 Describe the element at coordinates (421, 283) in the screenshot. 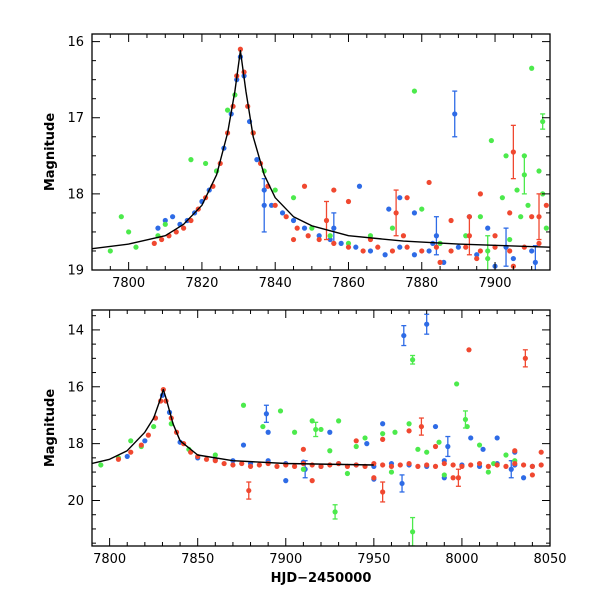

I see `top-x-tick-label: 7880` at that location.